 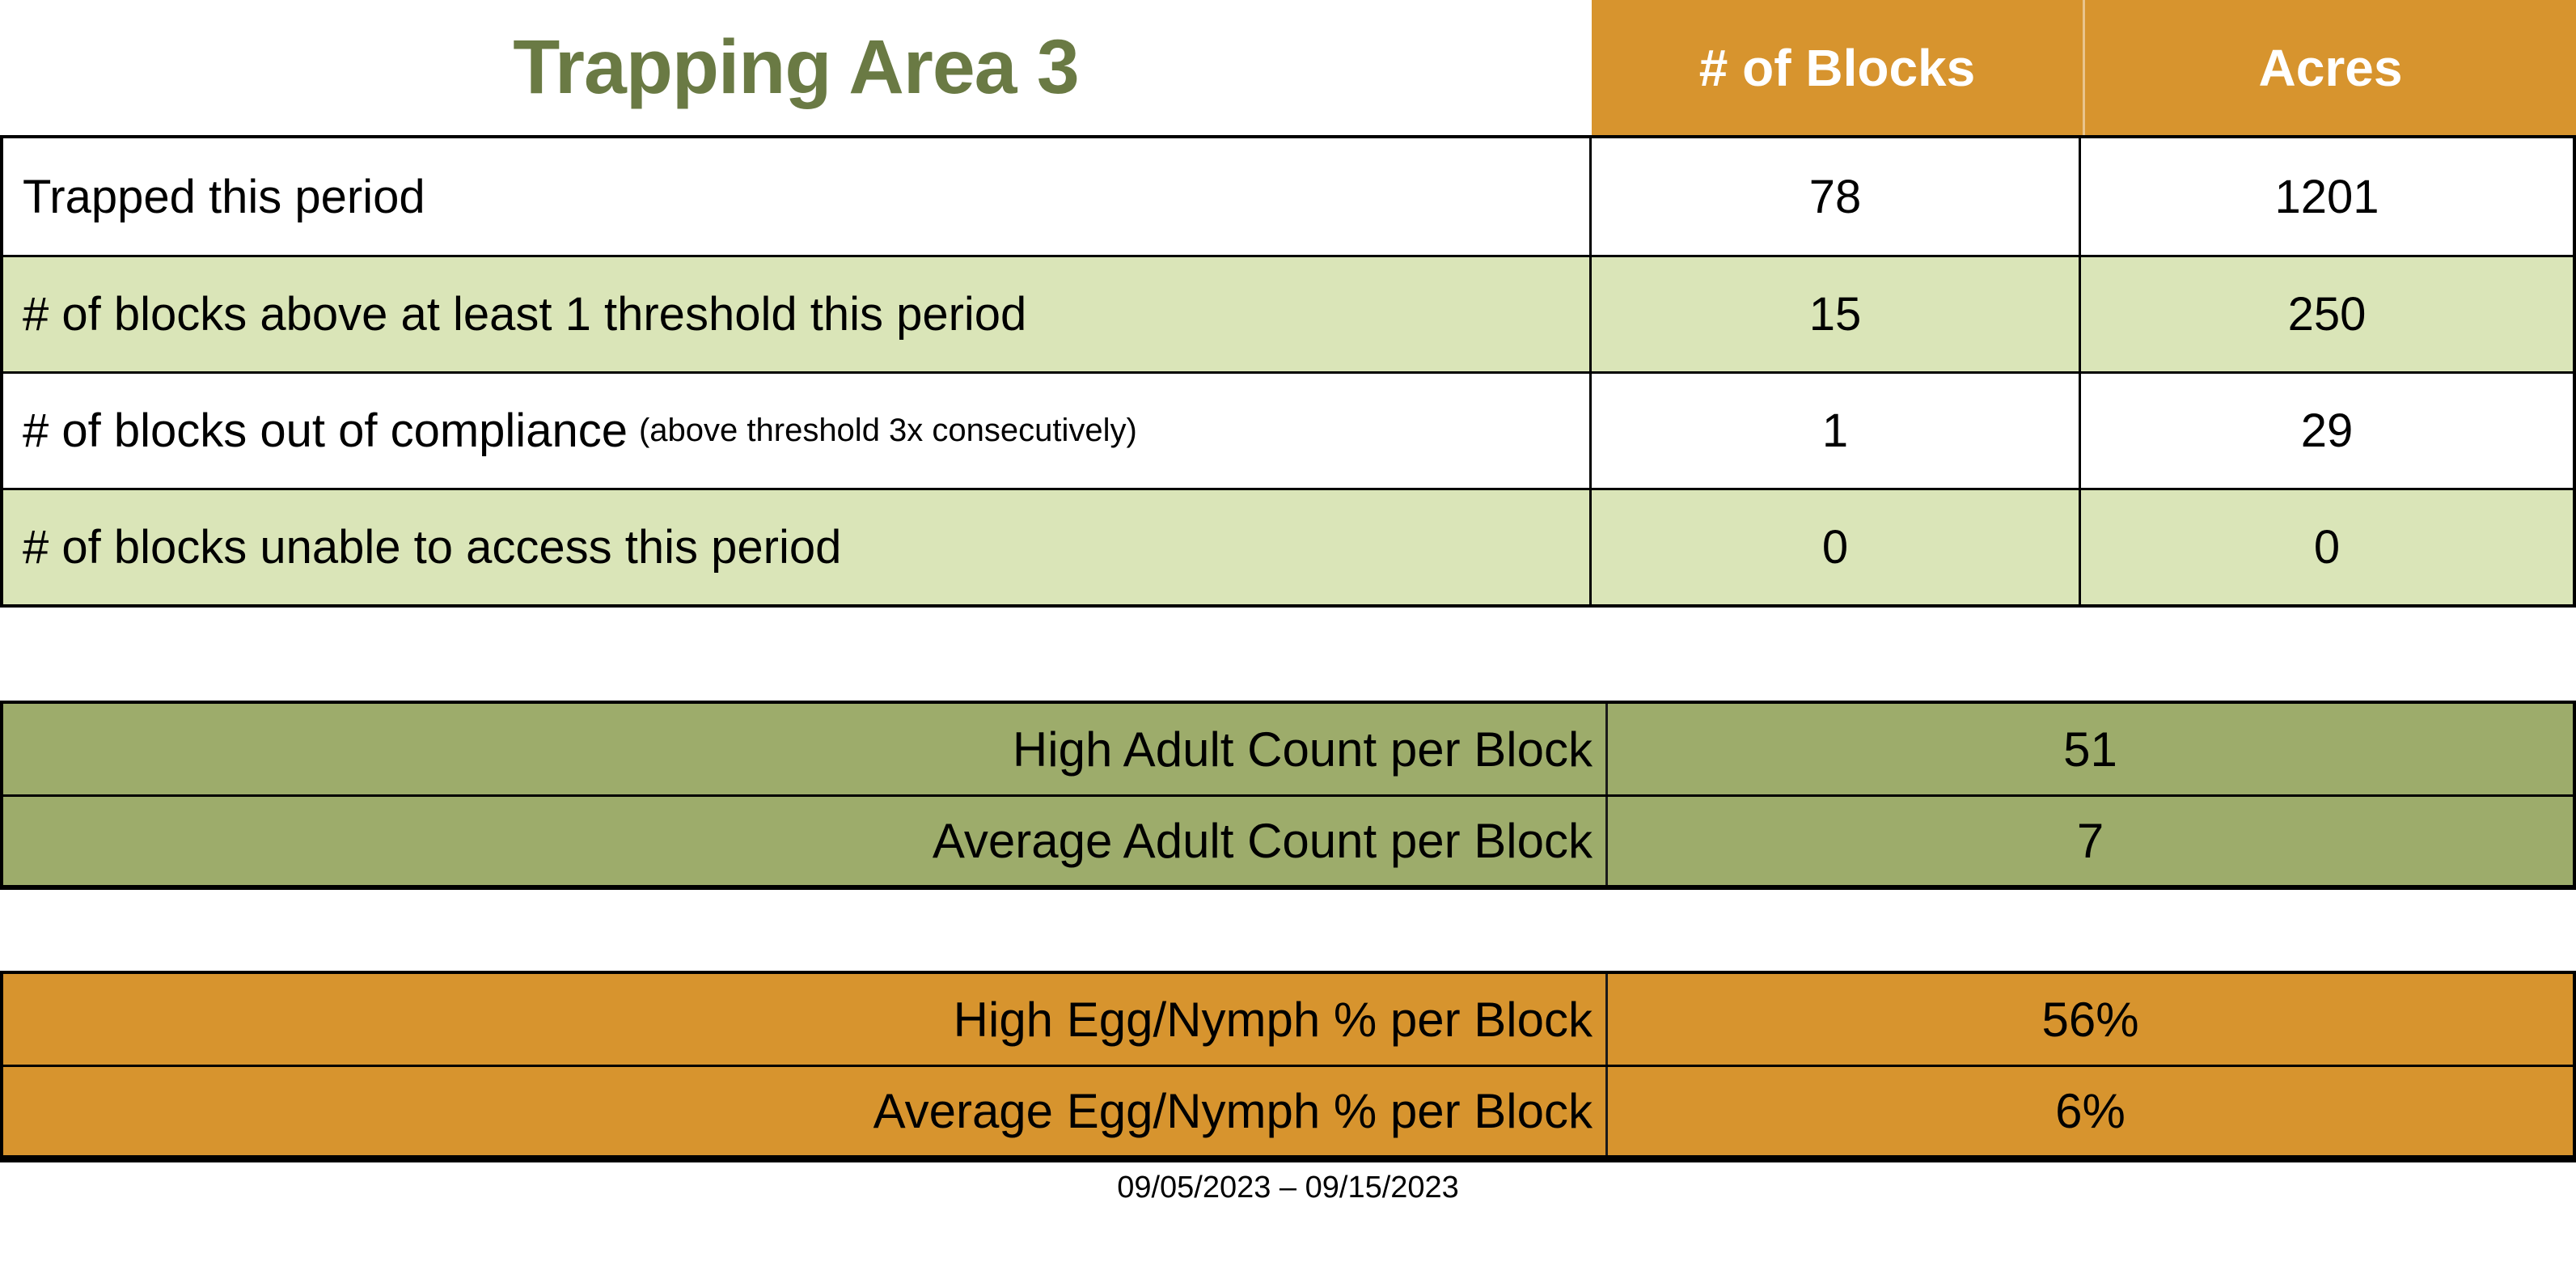 What do you see at coordinates (806, 749) in the screenshot?
I see `row-label: High Adult Count per Block` at bounding box center [806, 749].